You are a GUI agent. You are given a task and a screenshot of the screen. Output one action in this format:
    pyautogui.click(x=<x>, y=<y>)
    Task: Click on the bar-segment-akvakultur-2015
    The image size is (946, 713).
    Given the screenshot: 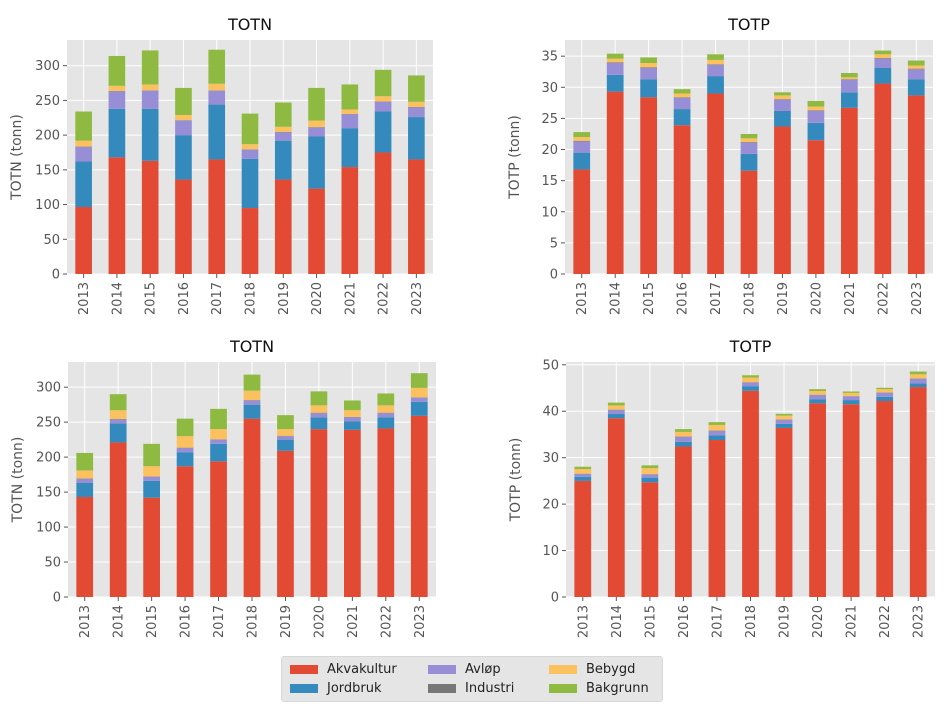 What is the action you would take?
    pyautogui.click(x=151, y=547)
    